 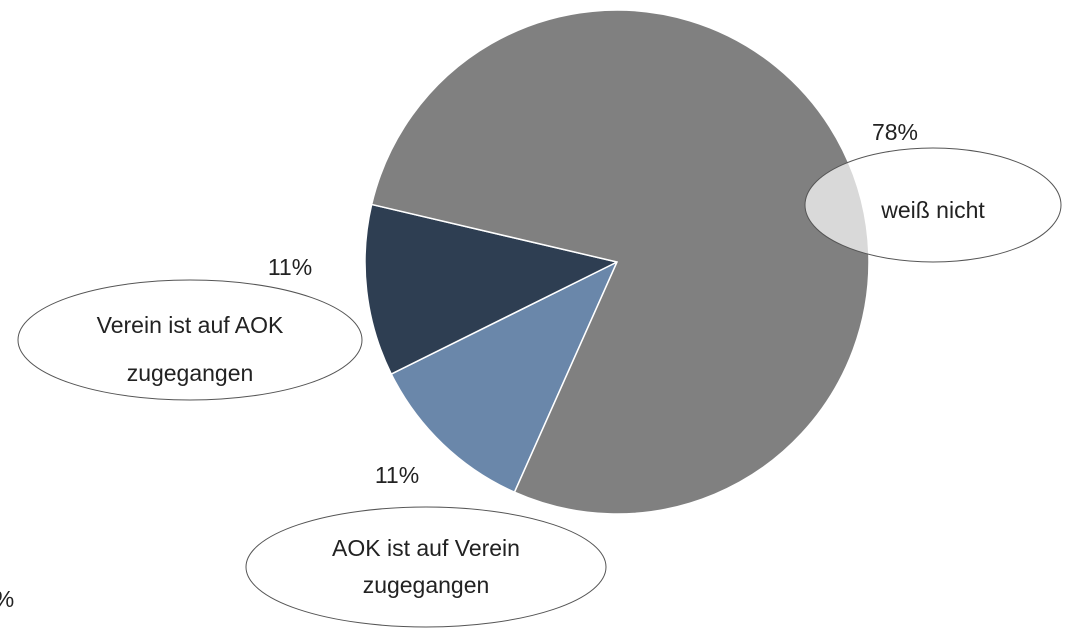 I want to click on value-label: 78%, so click(x=895, y=132).